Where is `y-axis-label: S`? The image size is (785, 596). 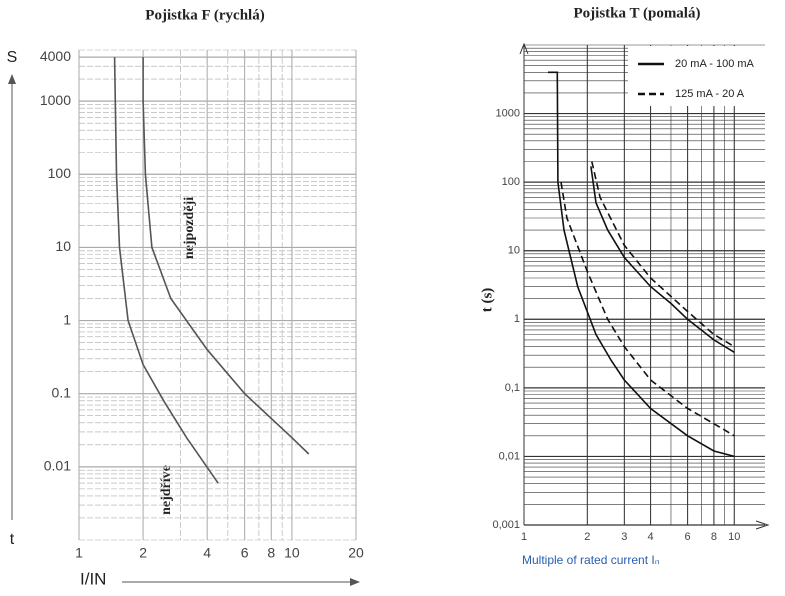
y-axis-label: S is located at coordinates (12, 57).